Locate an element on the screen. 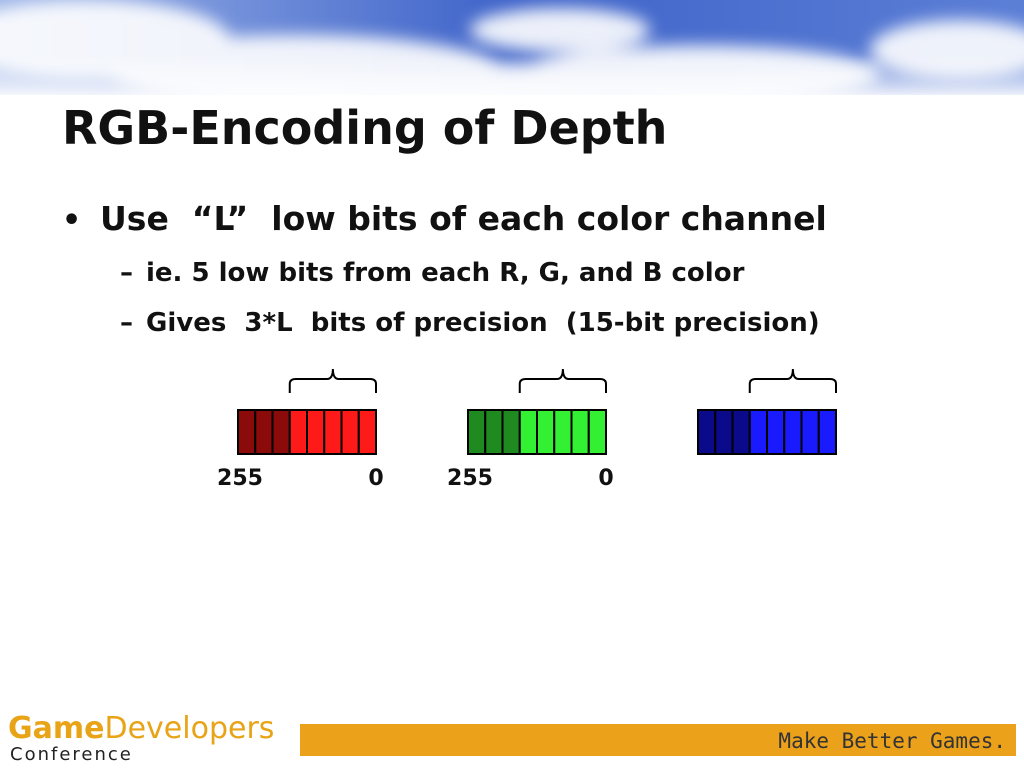 The image size is (1024, 768). bit-diagram is located at coordinates (537, 411).